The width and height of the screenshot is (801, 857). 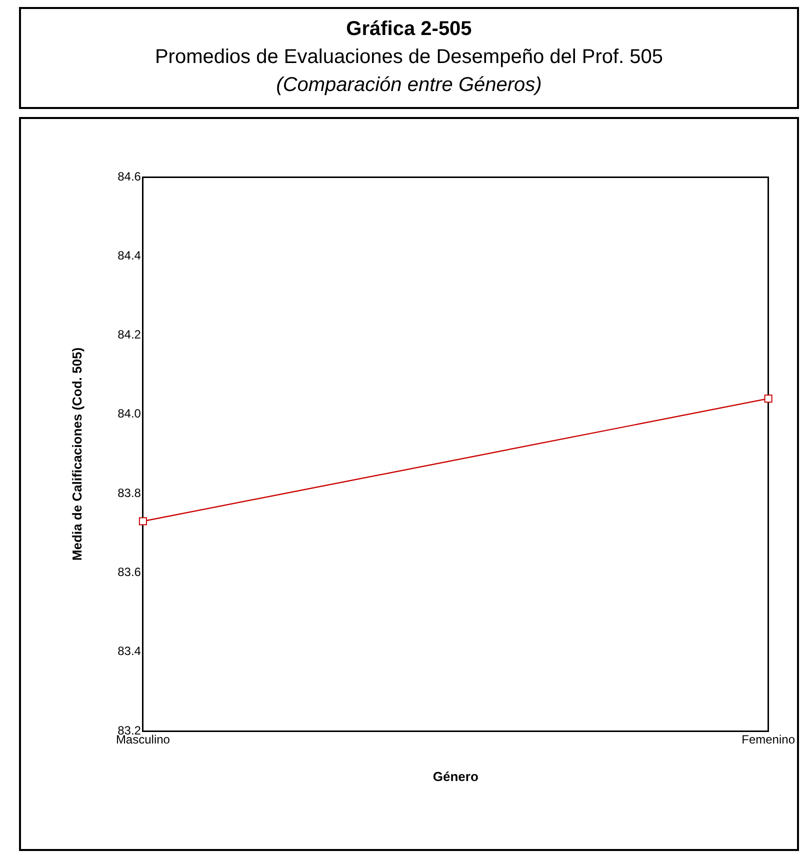 I want to click on y-tick-label: 83.8, so click(x=130, y=493).